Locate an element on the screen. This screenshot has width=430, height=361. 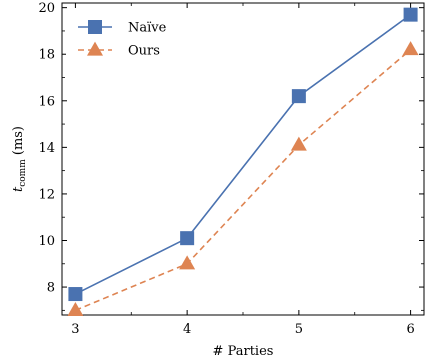
legend: Naïve Ours is located at coordinates (126, 40).